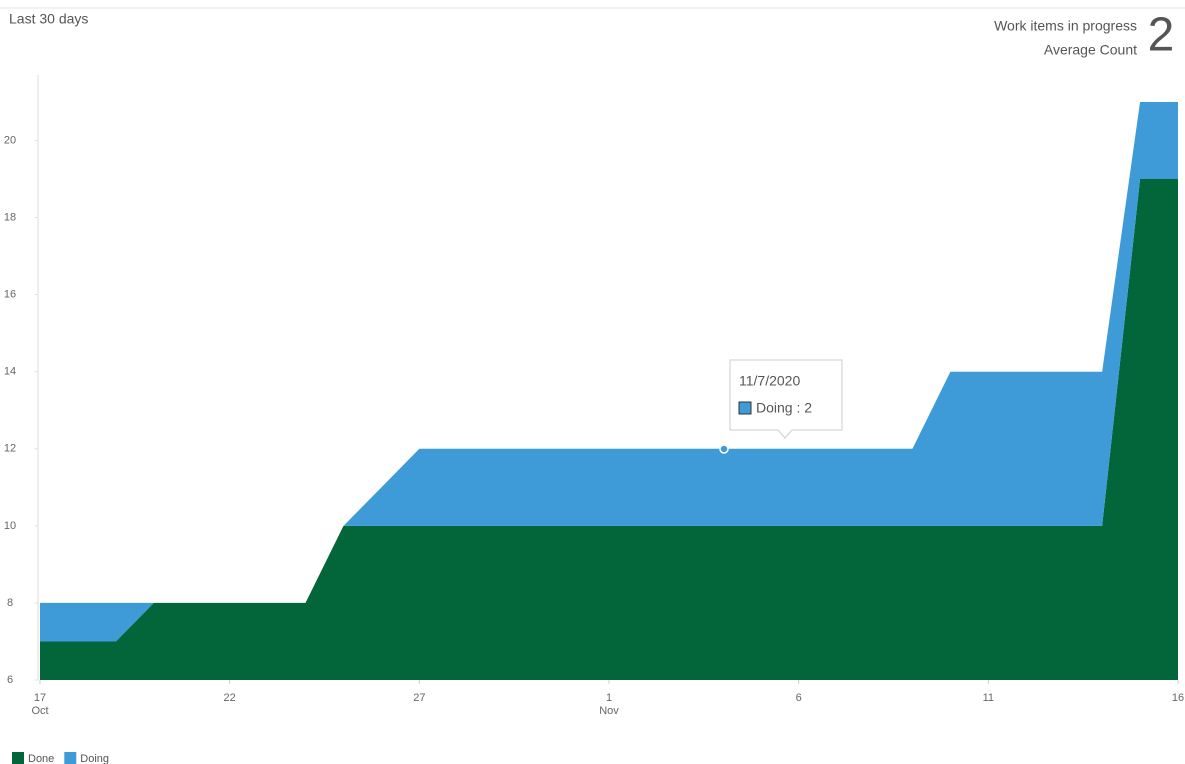  I want to click on x-tick-label: 1, so click(609, 698).